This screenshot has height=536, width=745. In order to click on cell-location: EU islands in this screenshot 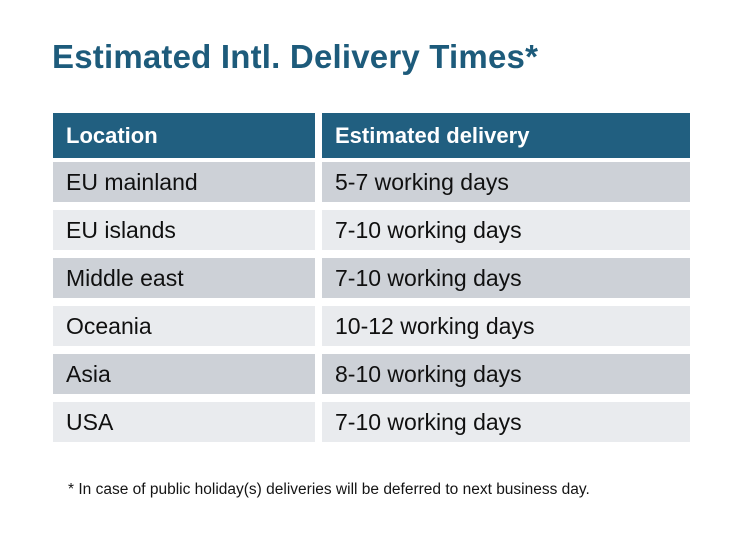, I will do `click(184, 230)`.